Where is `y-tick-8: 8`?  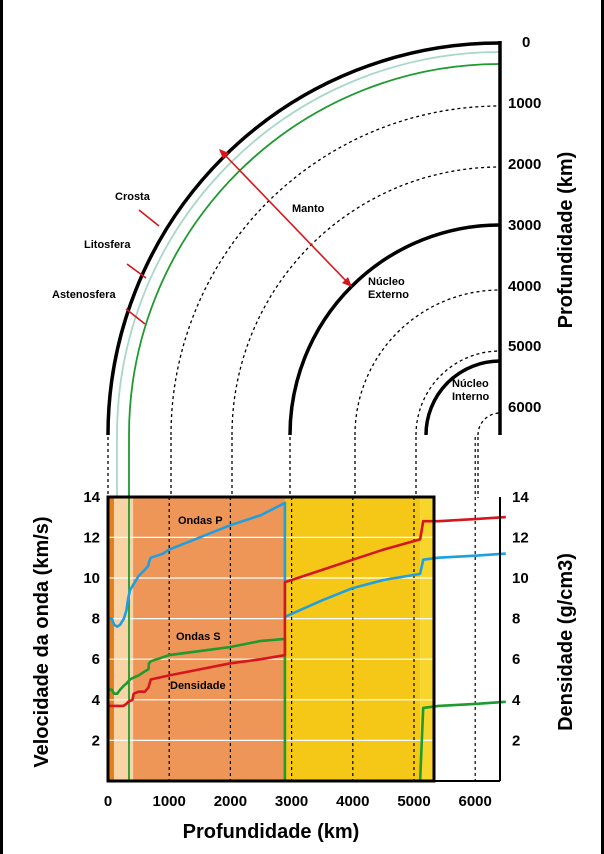
y-tick-8: 8 is located at coordinates (96, 619).